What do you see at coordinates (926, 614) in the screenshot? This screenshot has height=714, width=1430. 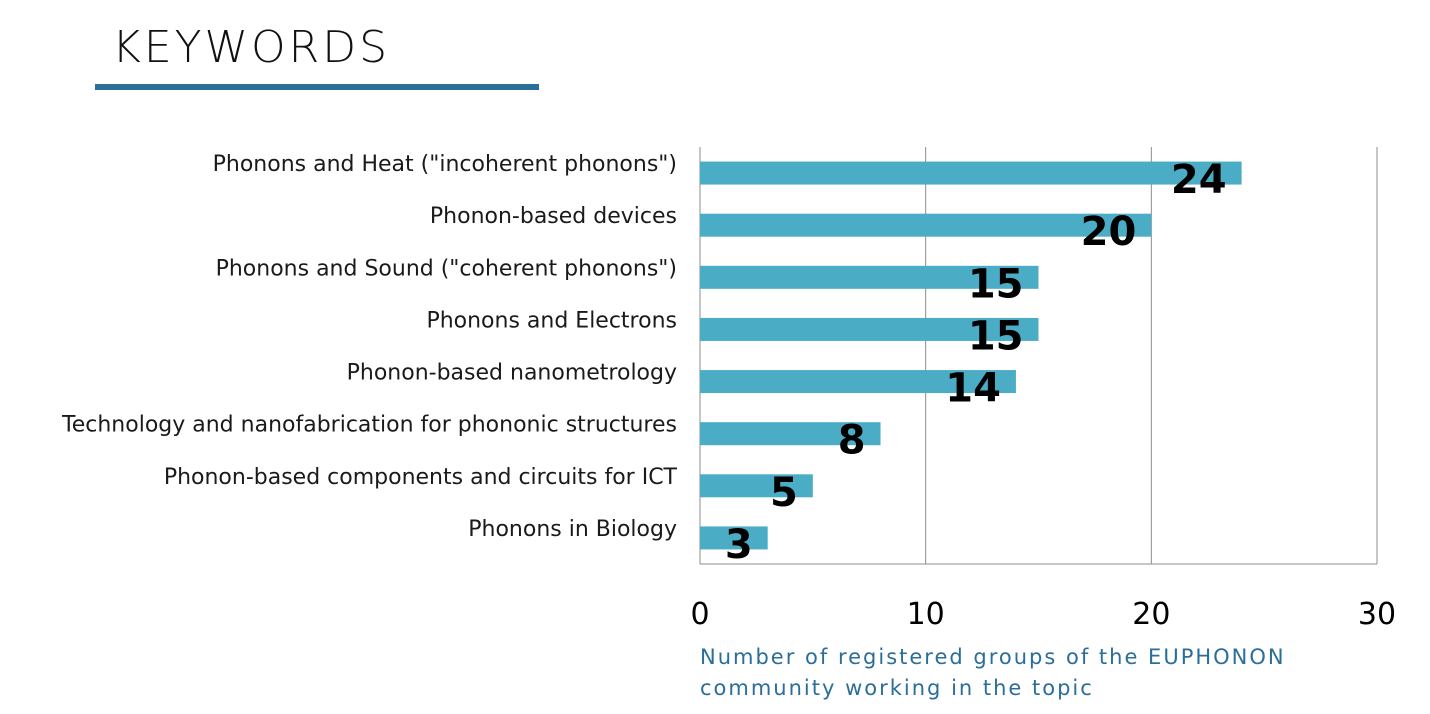 I see `x-tick-label: 10` at bounding box center [926, 614].